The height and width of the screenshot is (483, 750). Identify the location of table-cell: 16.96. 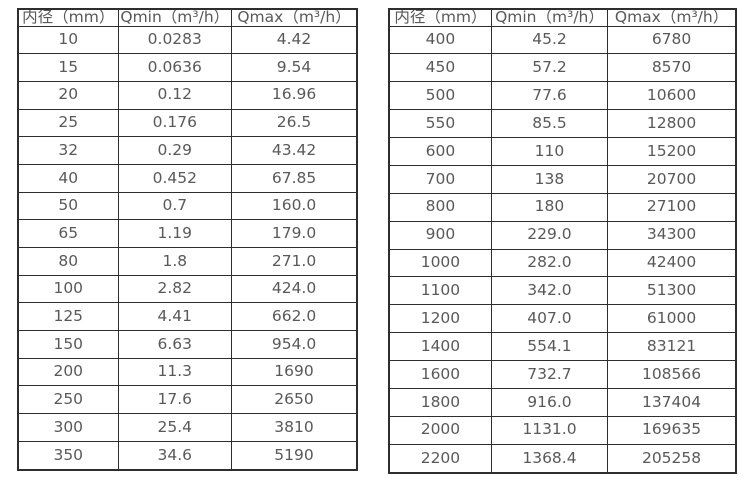
(294, 95).